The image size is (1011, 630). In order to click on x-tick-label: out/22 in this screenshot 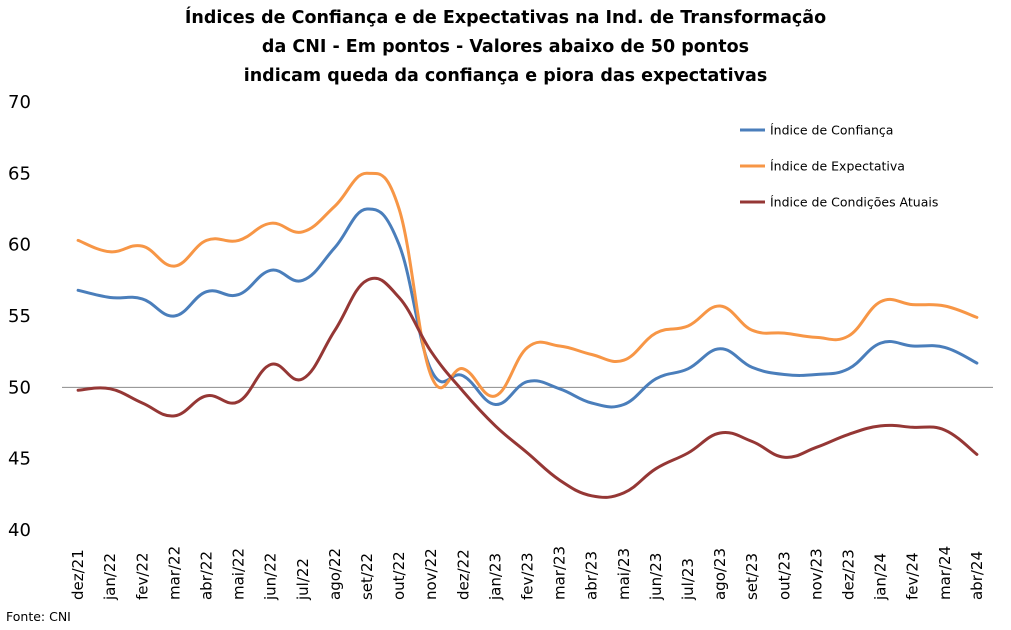, I will do `click(399, 575)`.